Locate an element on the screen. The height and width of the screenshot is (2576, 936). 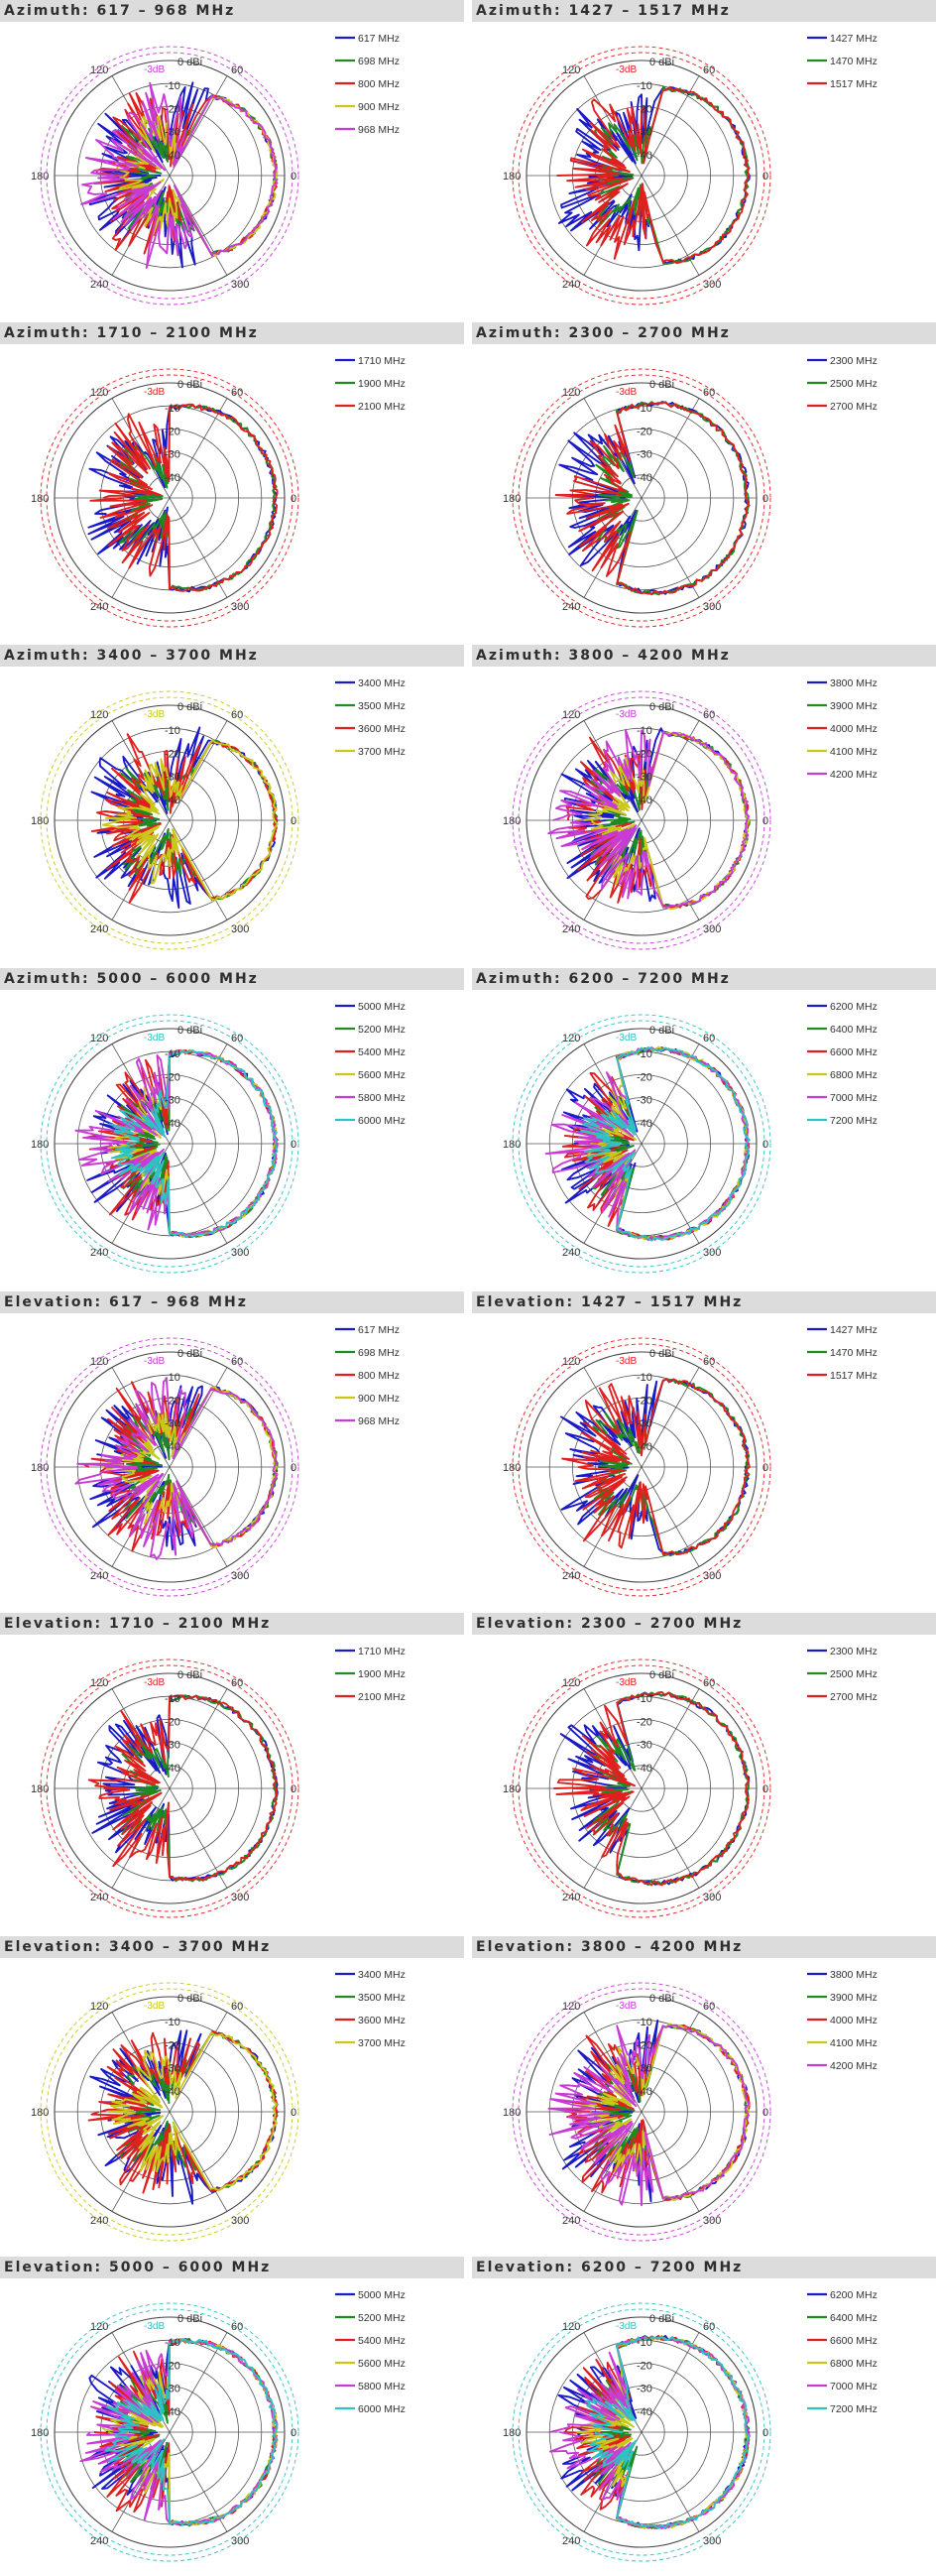
chart-title: Elevation: 3400 – 3700 MHz is located at coordinates (138, 1947).